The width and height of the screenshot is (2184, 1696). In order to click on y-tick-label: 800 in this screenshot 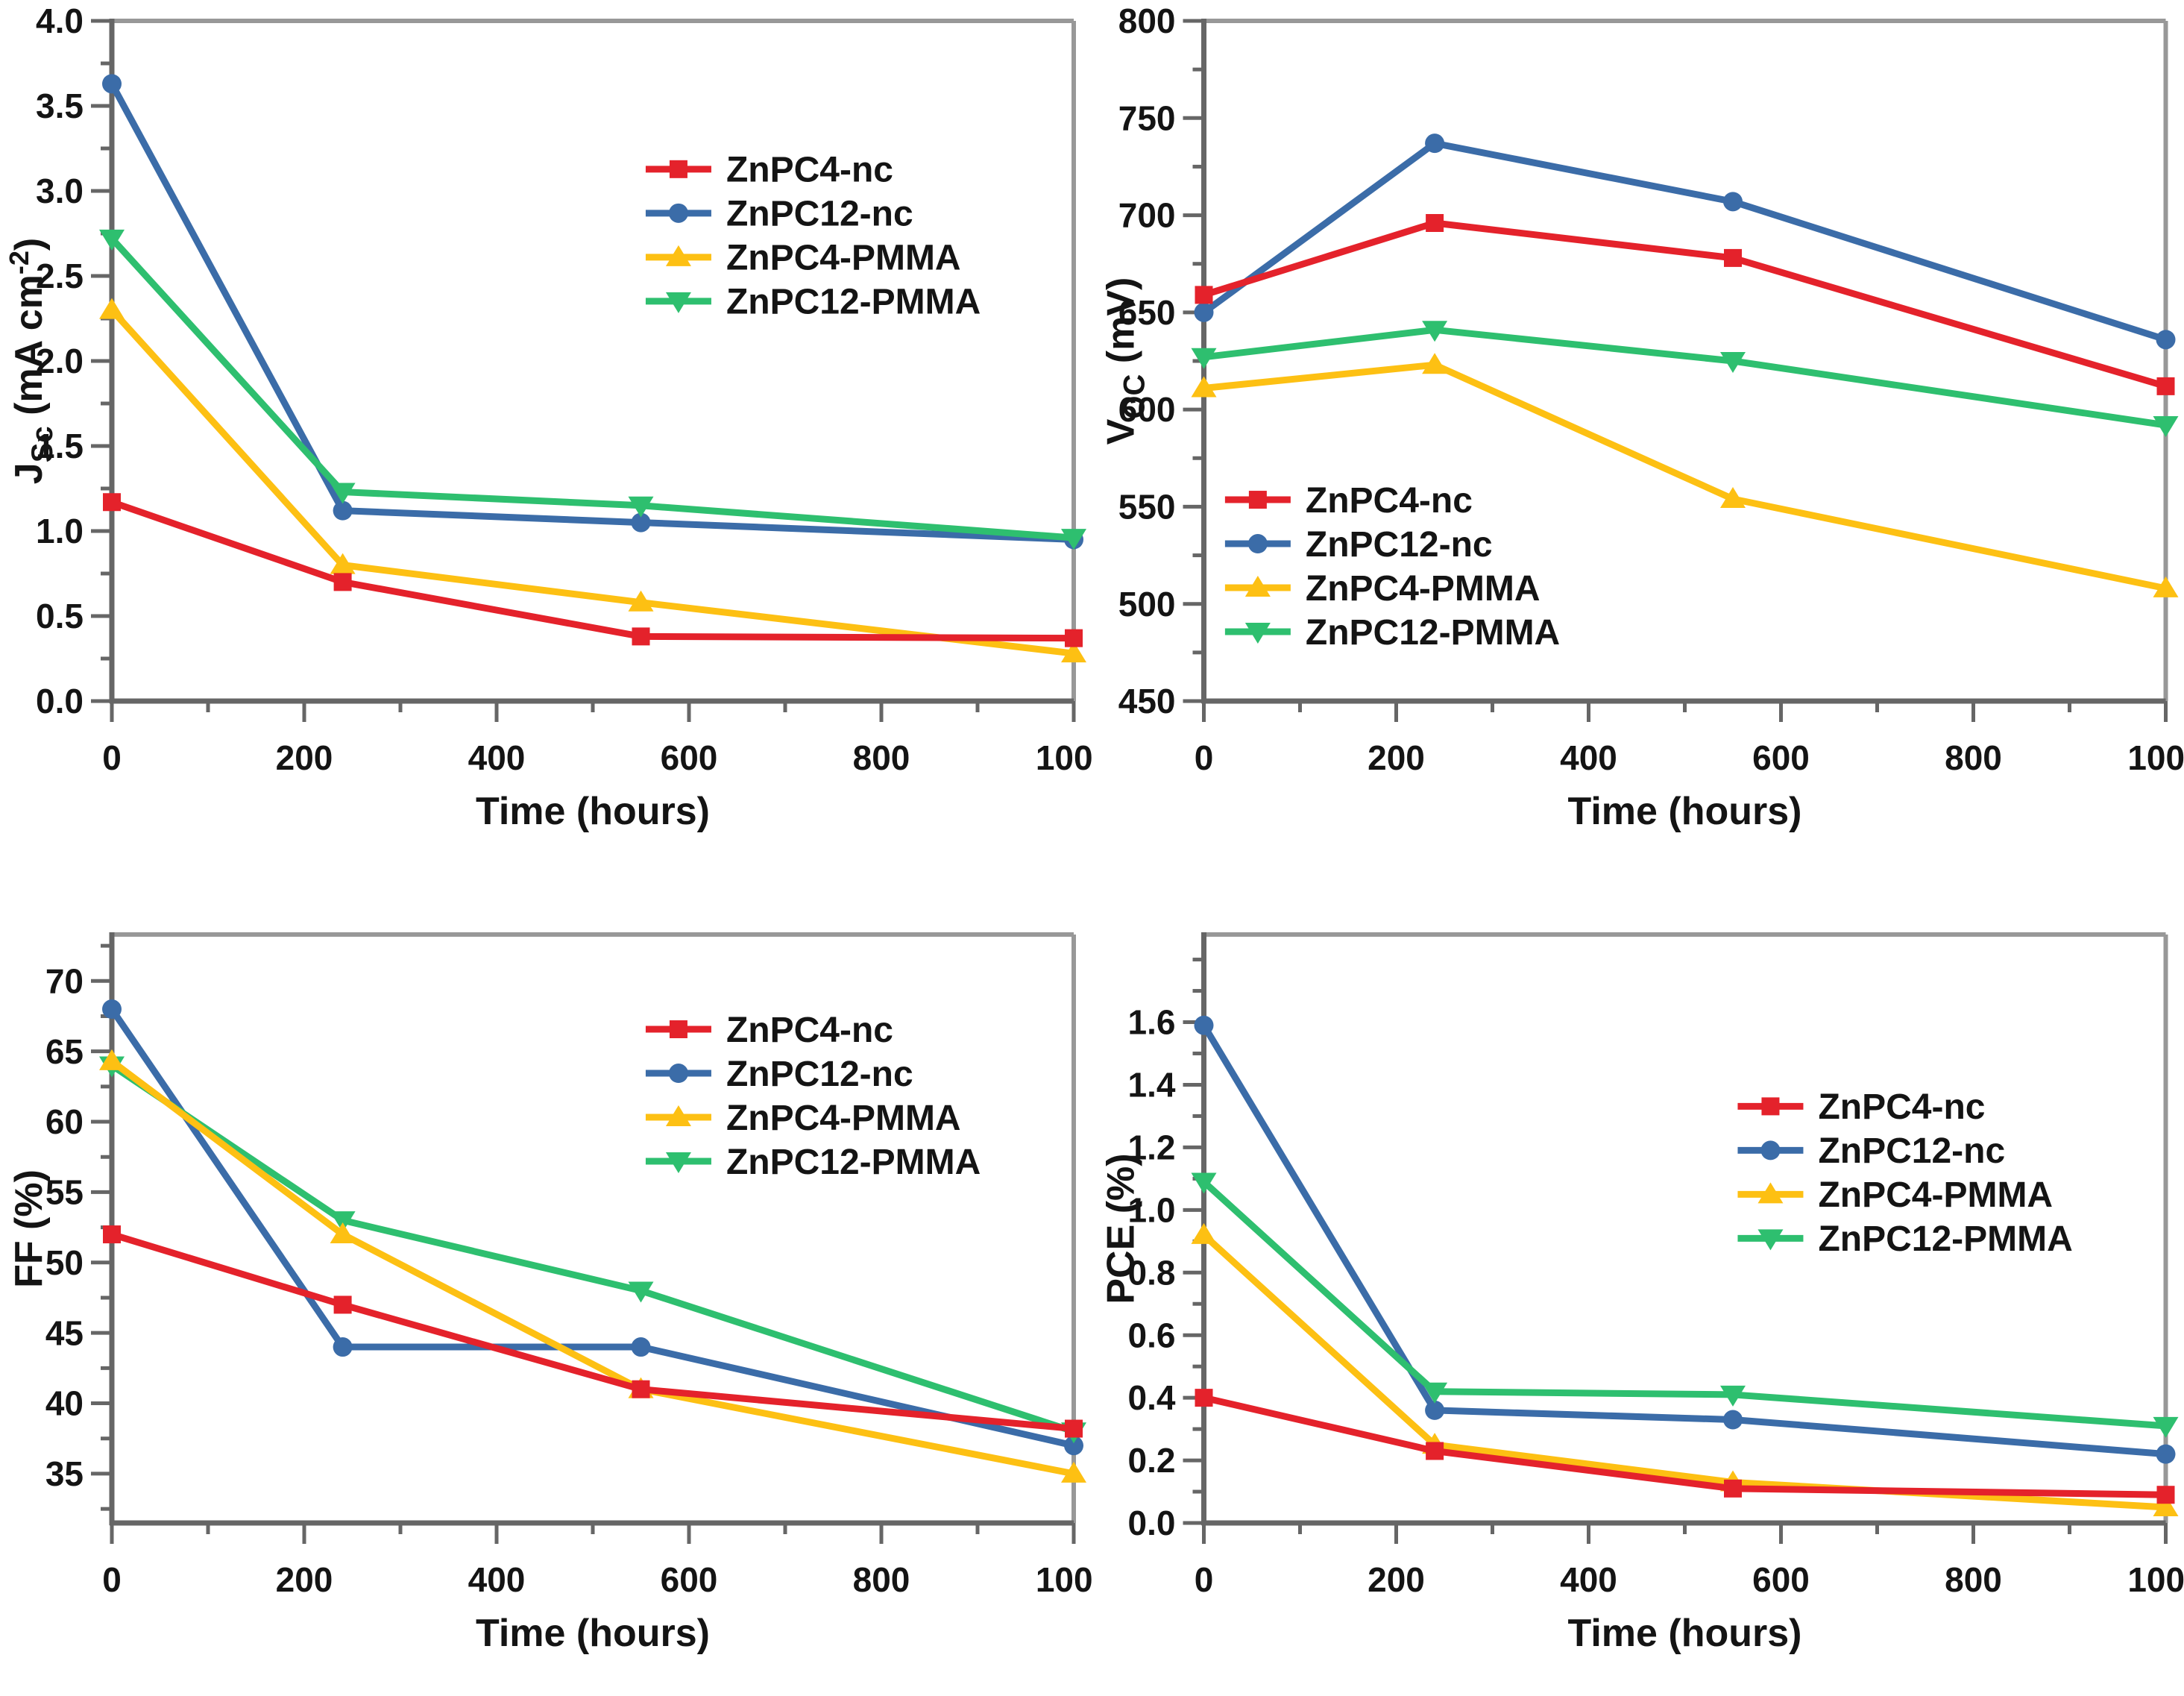, I will do `click(1147, 20)`.